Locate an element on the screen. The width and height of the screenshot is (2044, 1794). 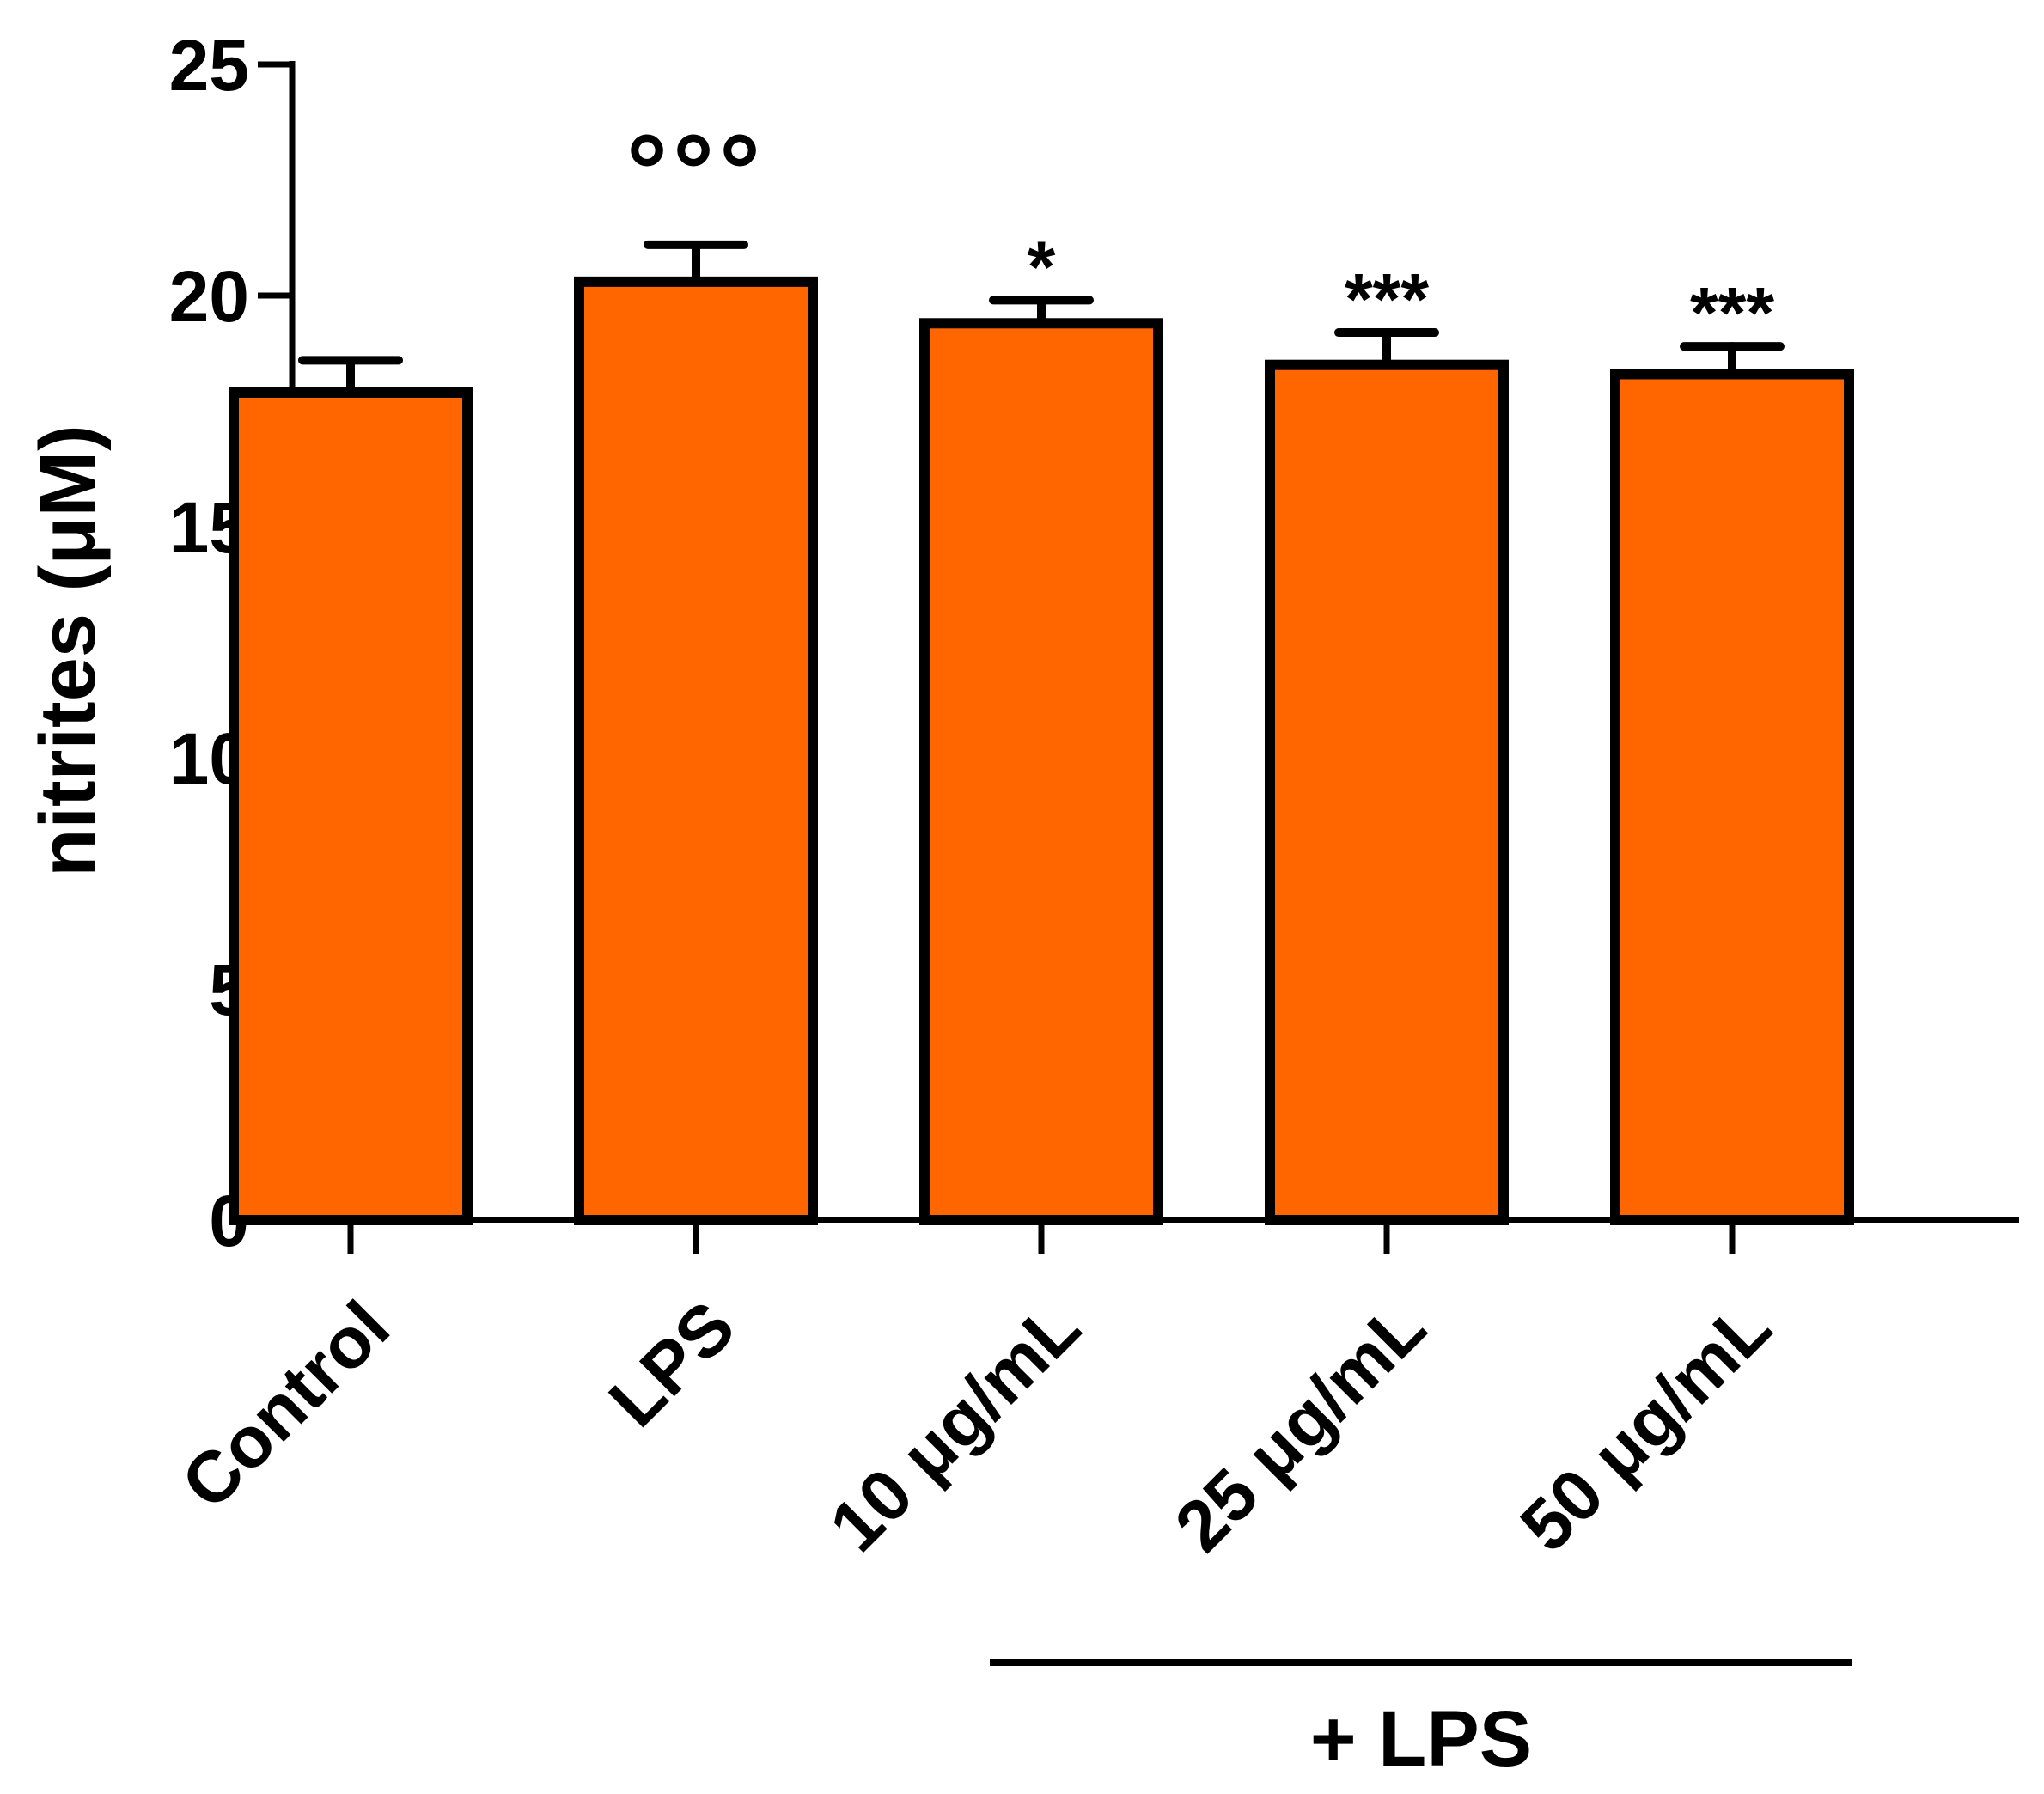
x-tick-label-4: 50 μg/mL is located at coordinates (1644, 1425).